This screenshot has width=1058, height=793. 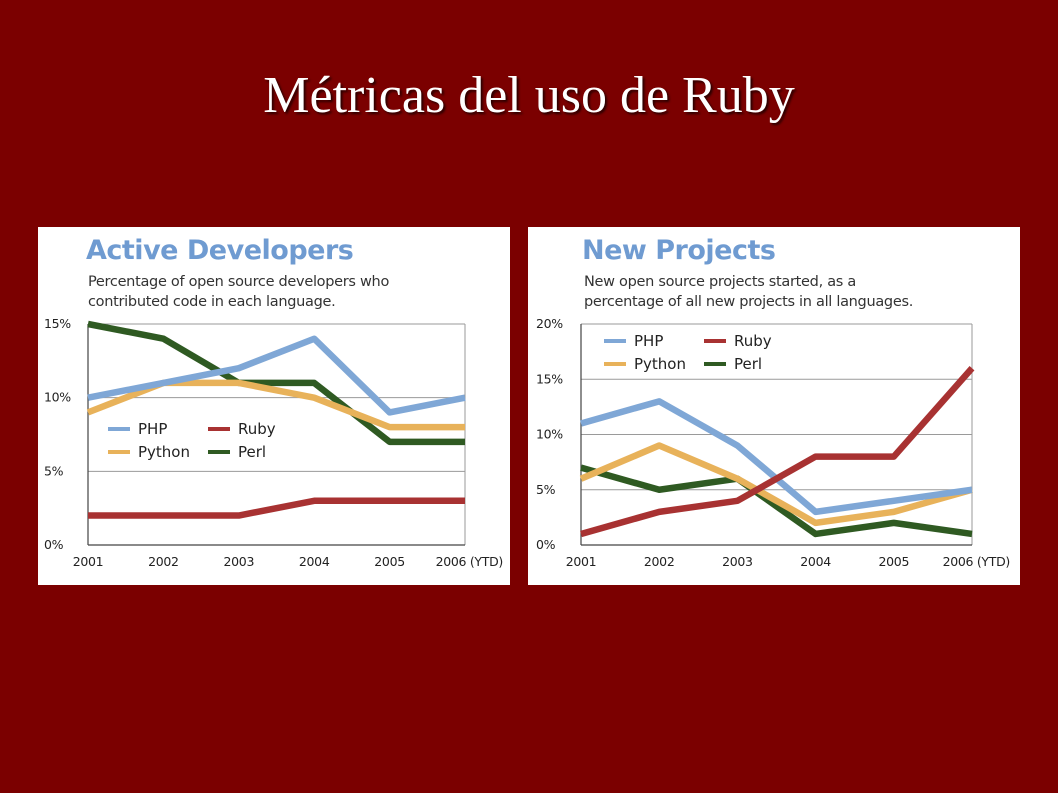 What do you see at coordinates (239, 282) in the screenshot?
I see `chart-subtitle-line: Percentage of open source developers who` at bounding box center [239, 282].